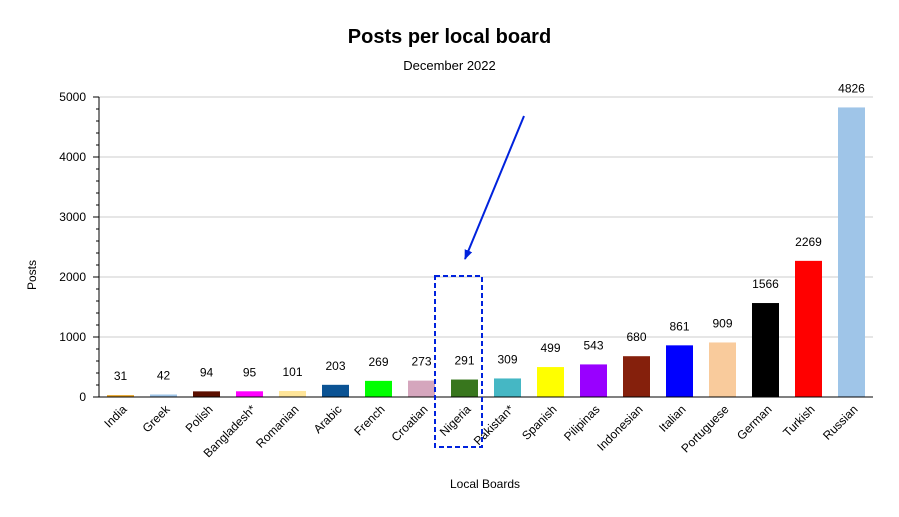 The height and width of the screenshot is (517, 899). I want to click on x-tick-label: German, so click(754, 422).